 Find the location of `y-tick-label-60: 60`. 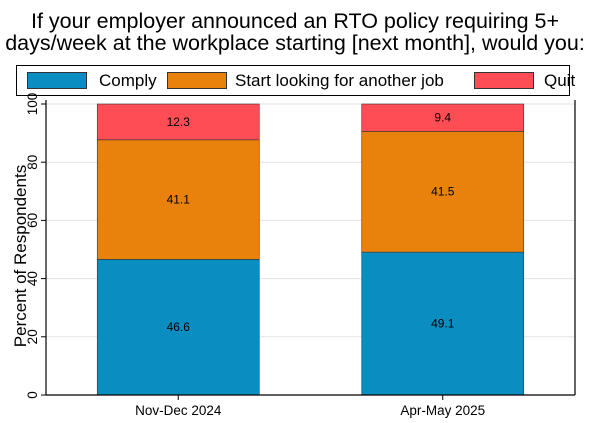

y-tick-label-60: 60 is located at coordinates (32, 220).